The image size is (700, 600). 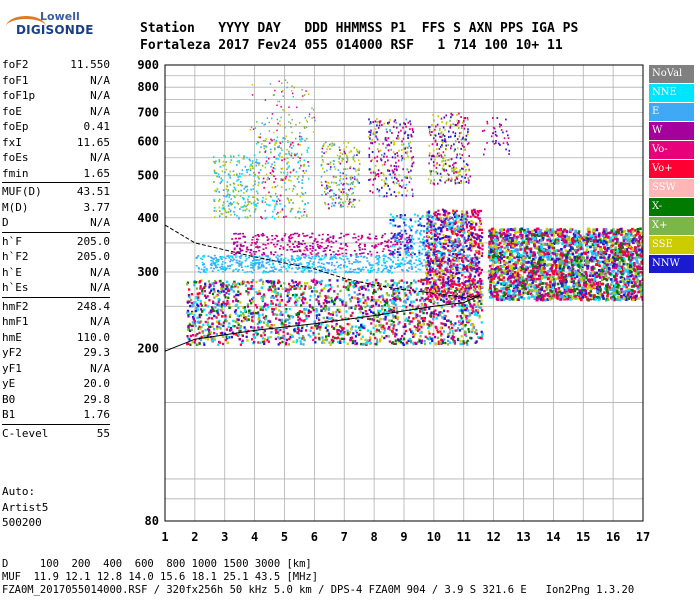 I want to click on param-value: 29.8, so click(x=97, y=399).